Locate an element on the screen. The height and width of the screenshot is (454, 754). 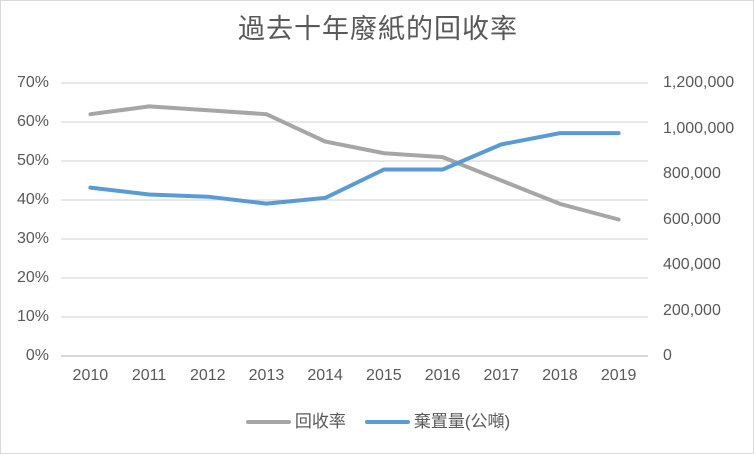
legend: 回收率 棄置量(公噸) is located at coordinates (377, 422).